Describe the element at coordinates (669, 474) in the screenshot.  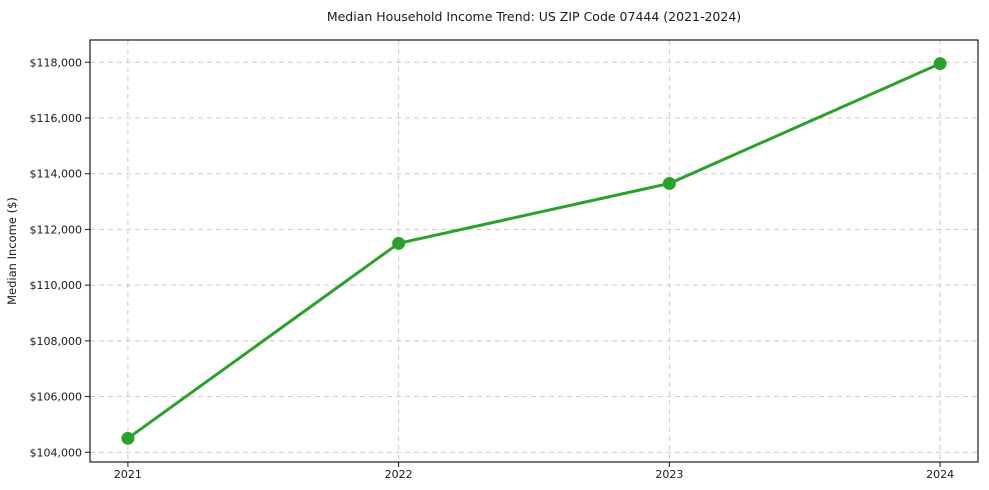
I see `x-tick-label: 2023` at that location.